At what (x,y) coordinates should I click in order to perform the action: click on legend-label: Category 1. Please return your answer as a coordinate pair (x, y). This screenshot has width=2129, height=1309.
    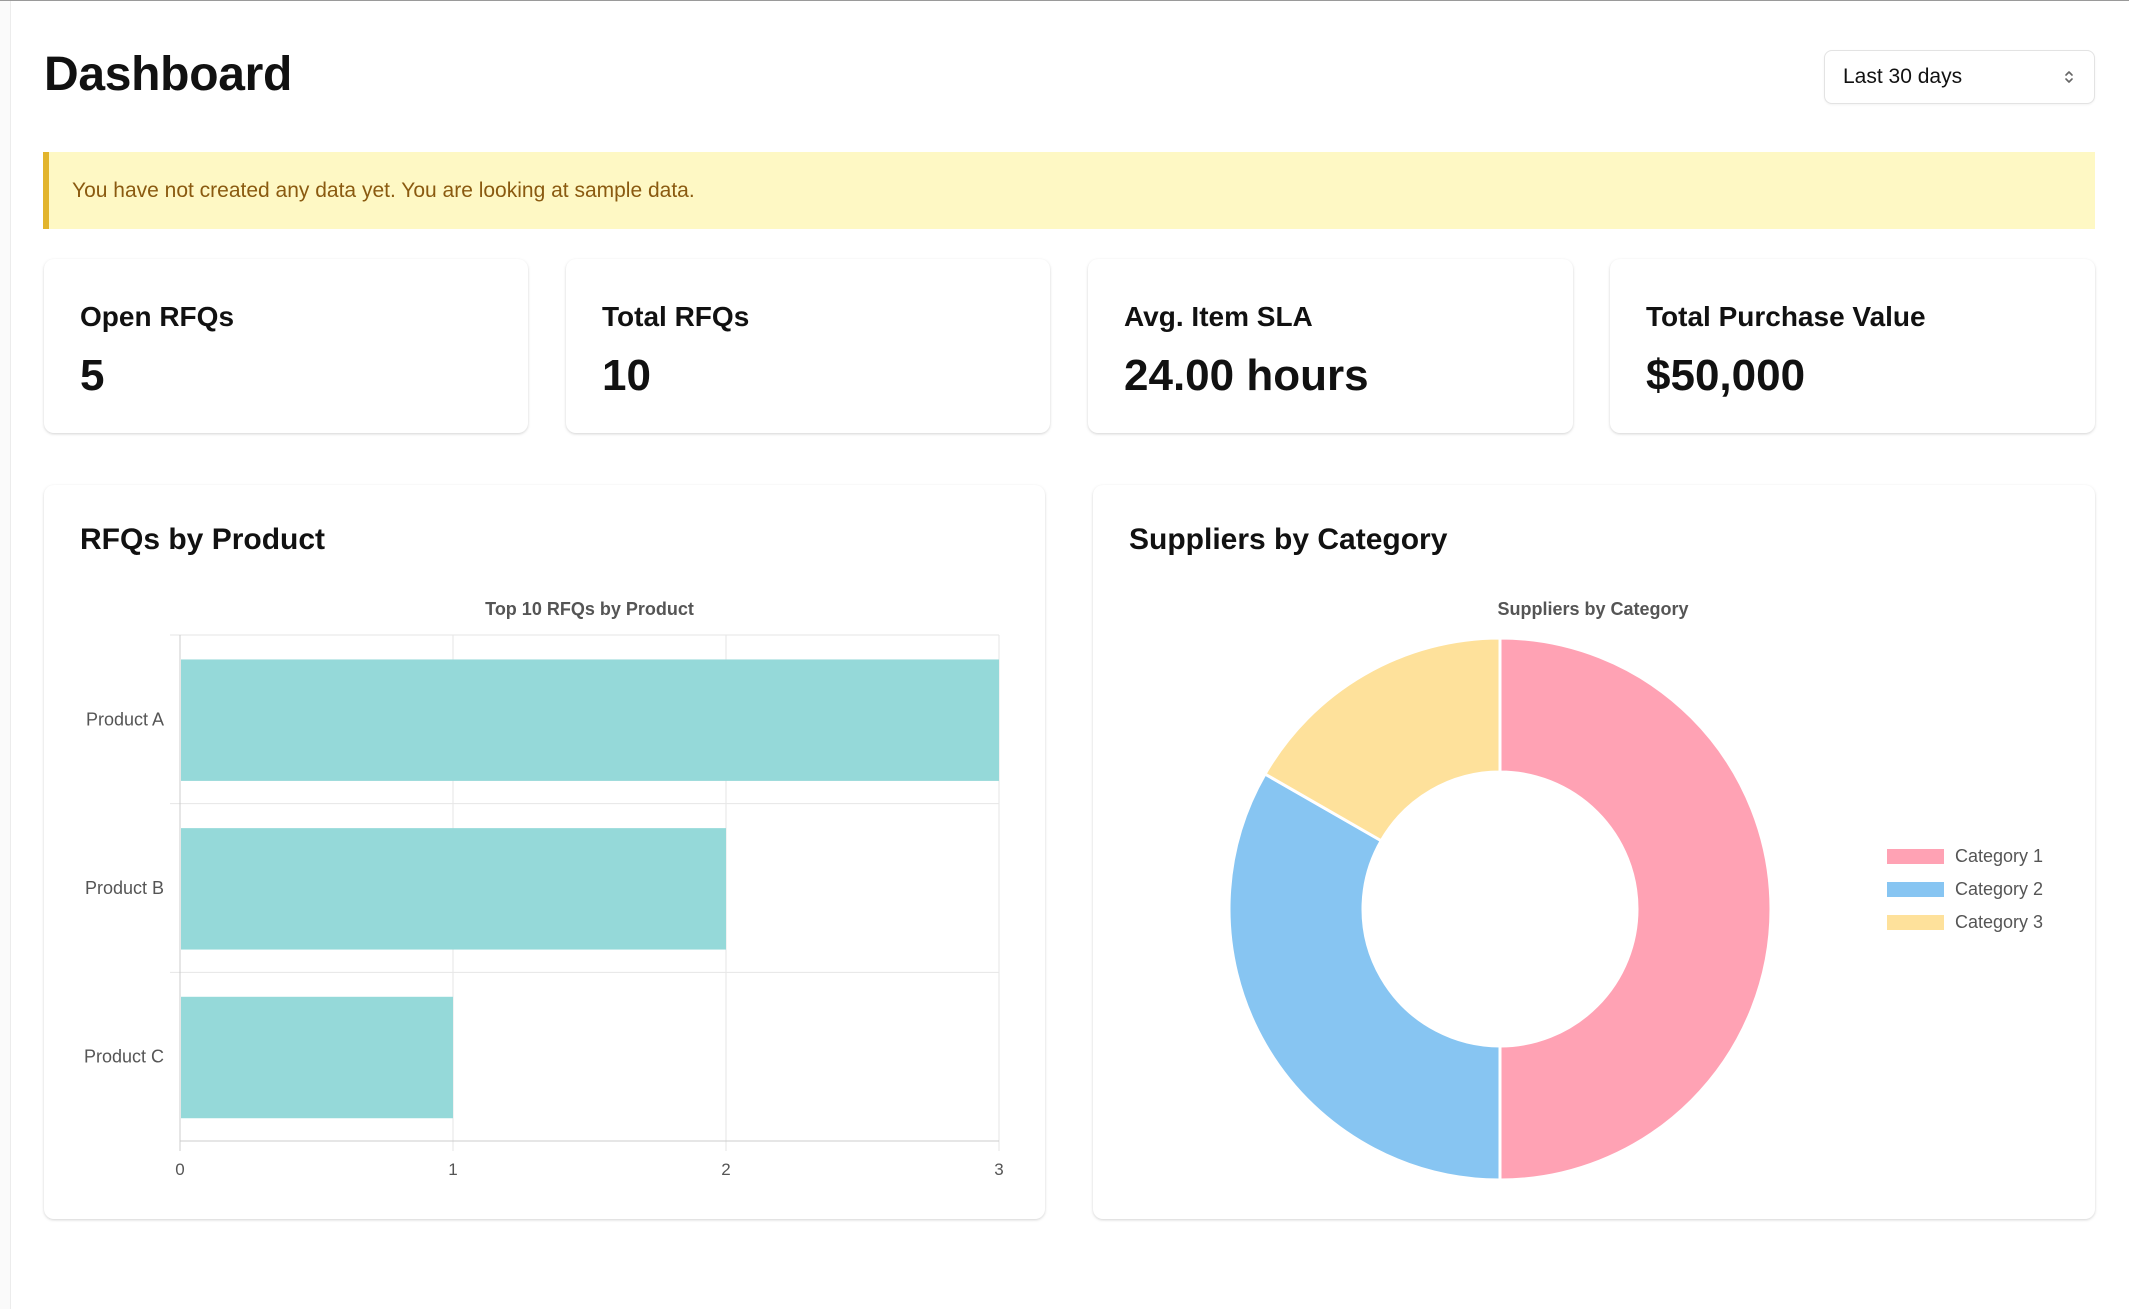
    Looking at the image, I should click on (1999, 856).